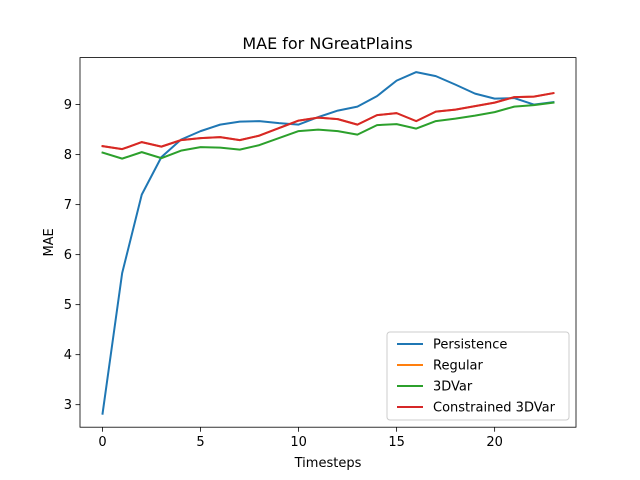 The height and width of the screenshot is (480, 640). Describe the element at coordinates (494, 408) in the screenshot. I see `legend-label: Constrained 3DVar` at that location.